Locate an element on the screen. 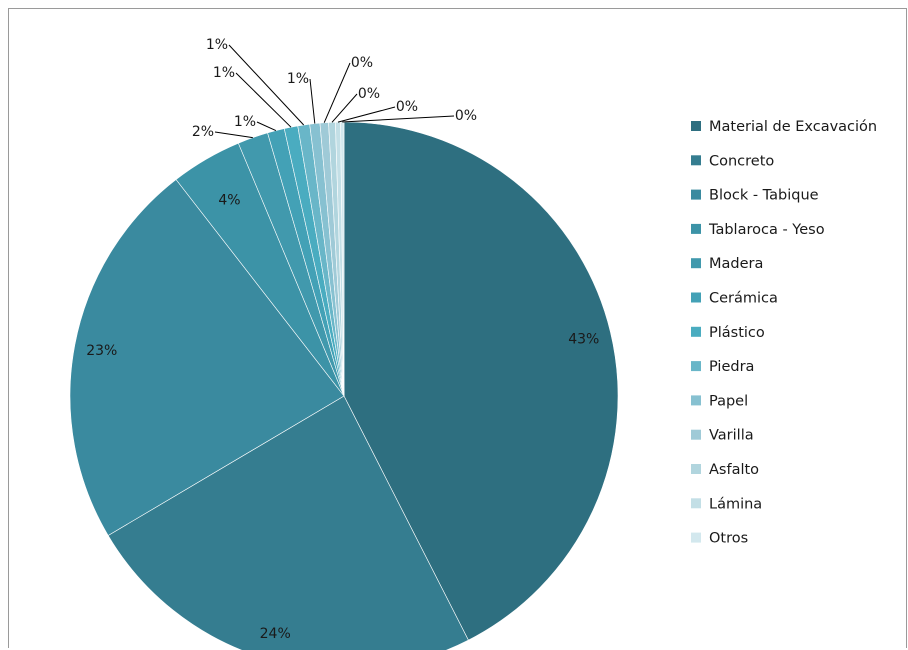 This screenshot has width=908, height=650. legend-swatch-concreto is located at coordinates (696, 160).